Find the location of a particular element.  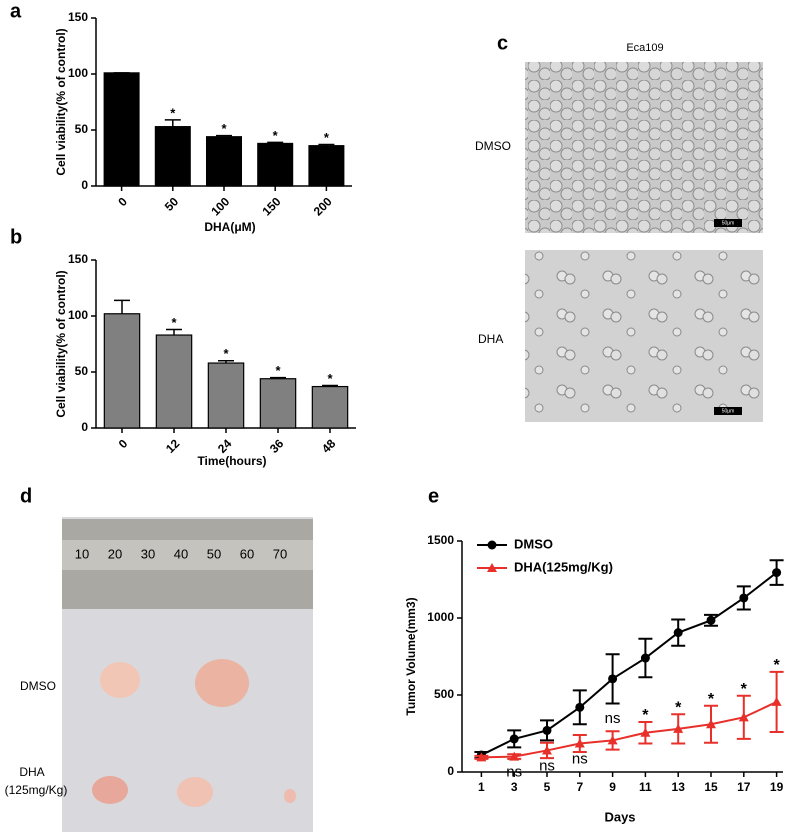

x-axis-label: Time(hours) is located at coordinates (231, 461).